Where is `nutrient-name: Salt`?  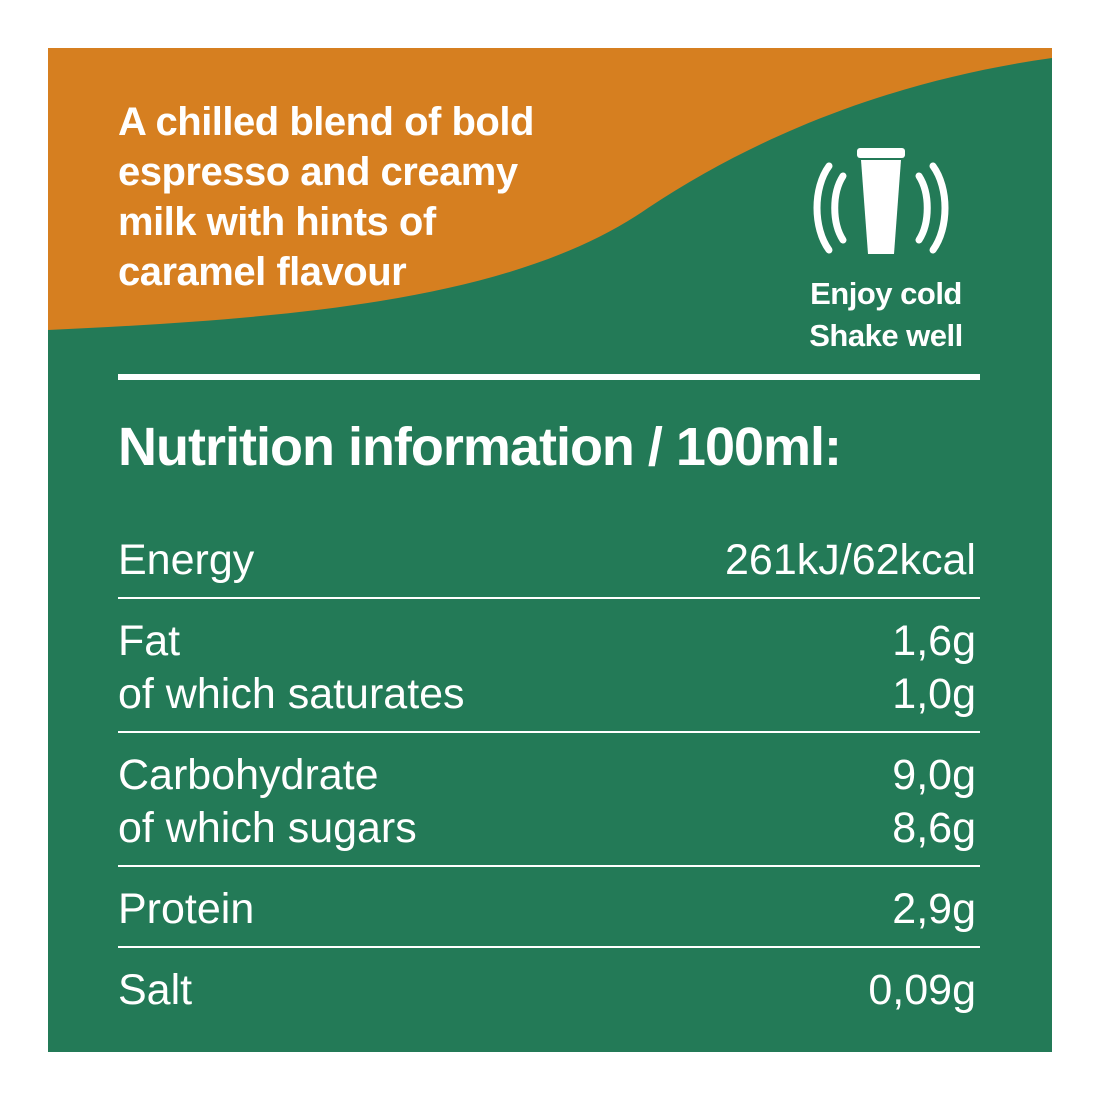
nutrient-name: Salt is located at coordinates (155, 990).